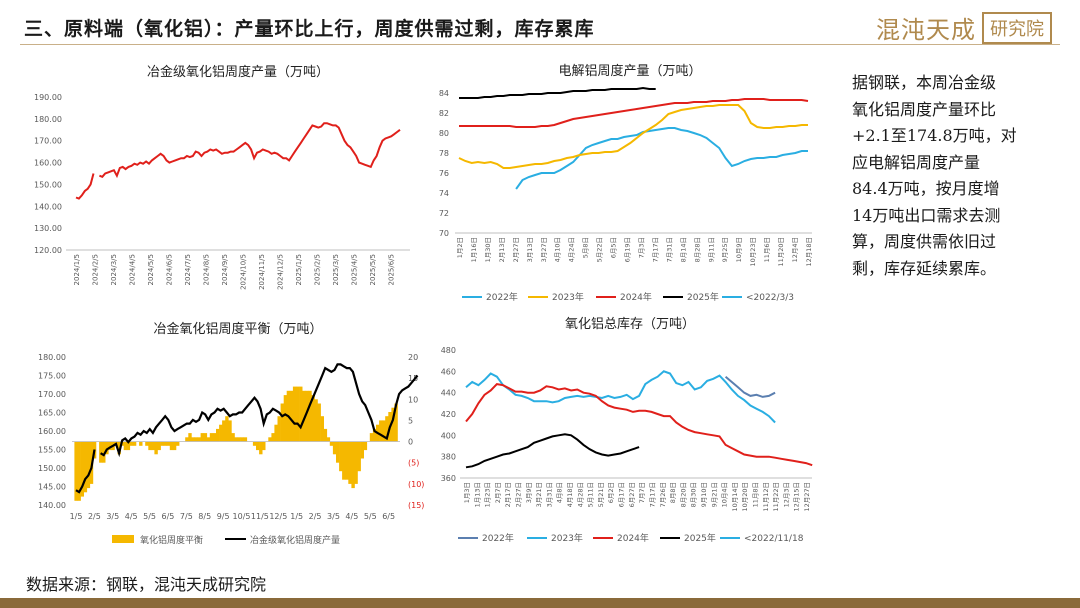  Describe the element at coordinates (735, 497) in the screenshot. I see `x-tick-label: 10月14日` at that location.